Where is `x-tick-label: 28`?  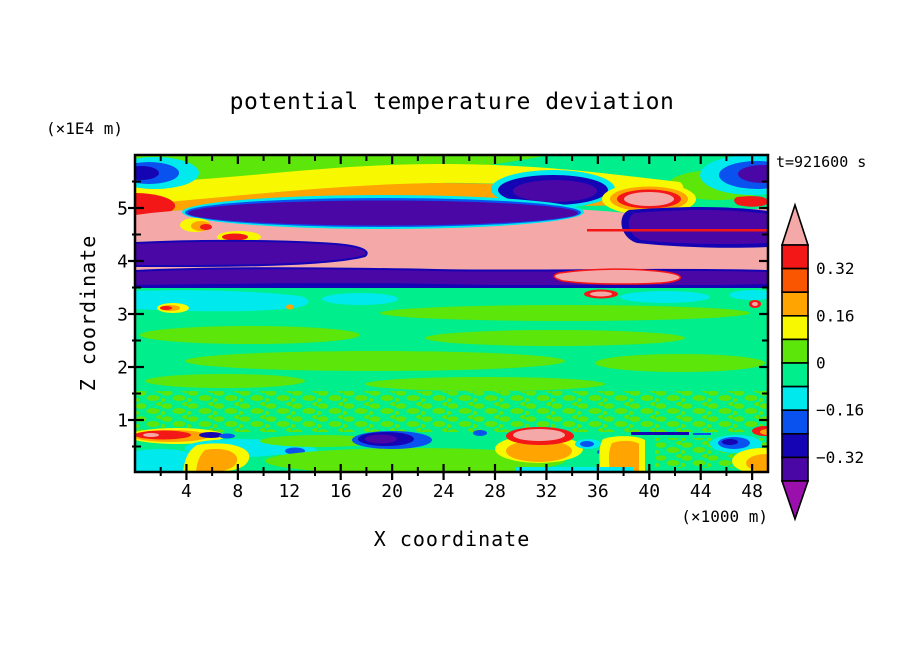 x-tick-label: 28 is located at coordinates (495, 491).